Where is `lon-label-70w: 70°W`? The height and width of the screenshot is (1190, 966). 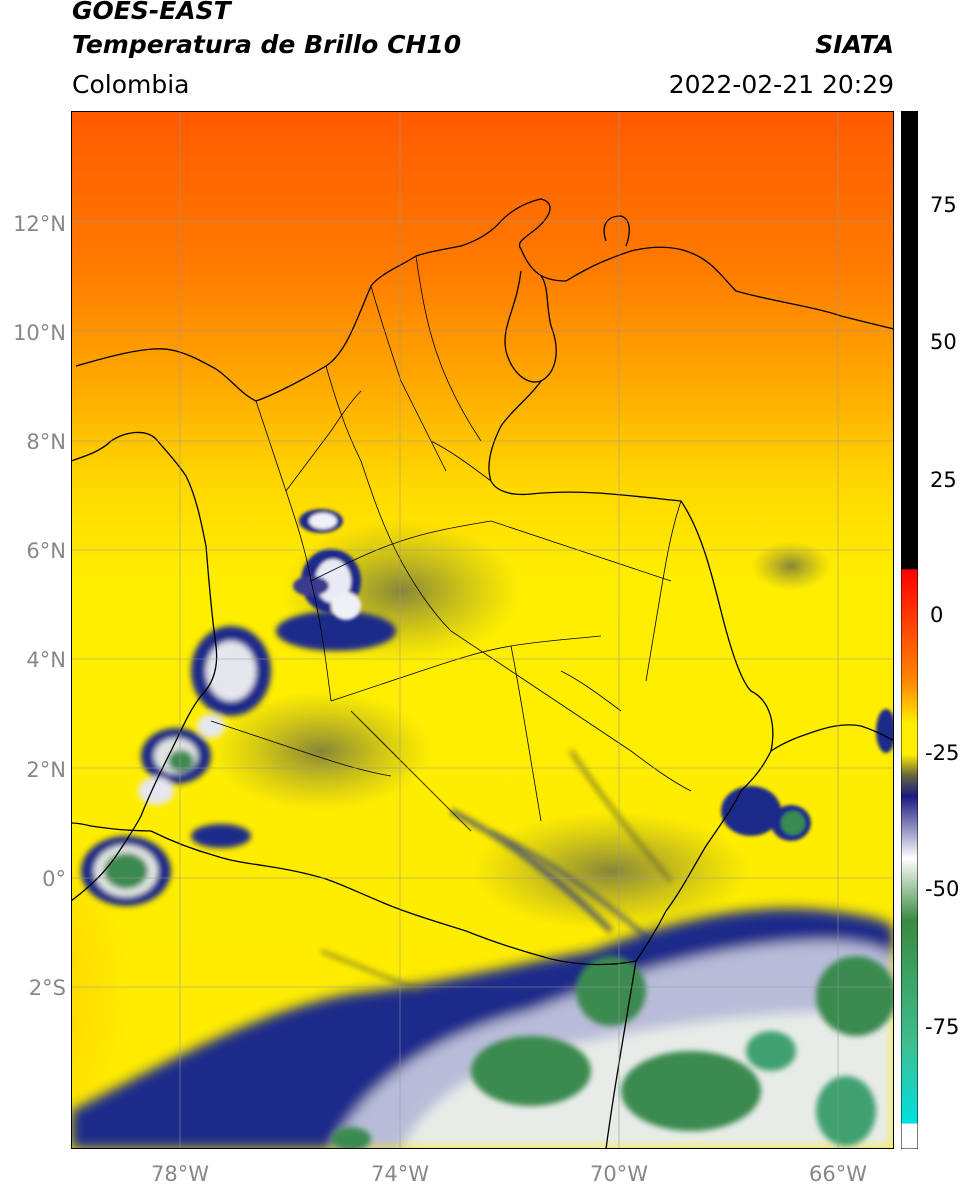 lon-label-70w: 70°W is located at coordinates (619, 1174).